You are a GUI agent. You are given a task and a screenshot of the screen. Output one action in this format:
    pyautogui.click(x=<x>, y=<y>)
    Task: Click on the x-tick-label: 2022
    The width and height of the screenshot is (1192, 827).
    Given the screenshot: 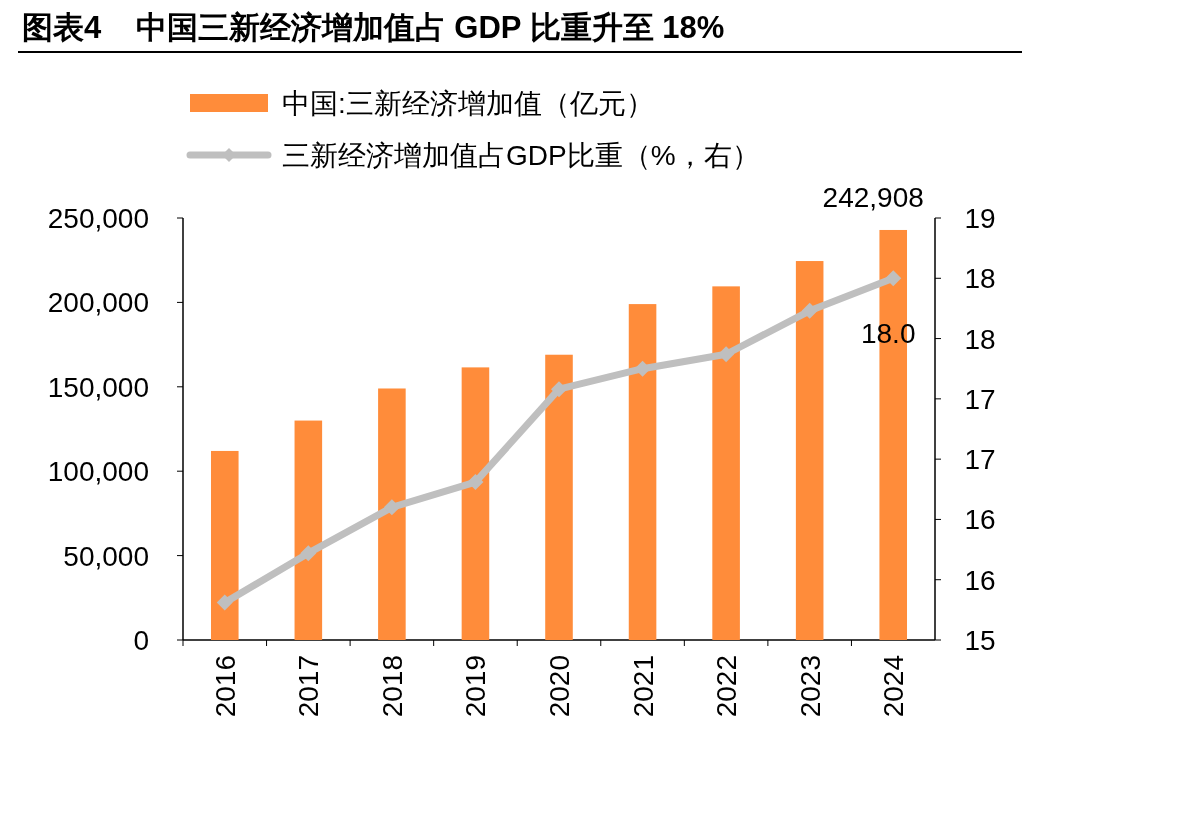 What is the action you would take?
    pyautogui.click(x=727, y=686)
    